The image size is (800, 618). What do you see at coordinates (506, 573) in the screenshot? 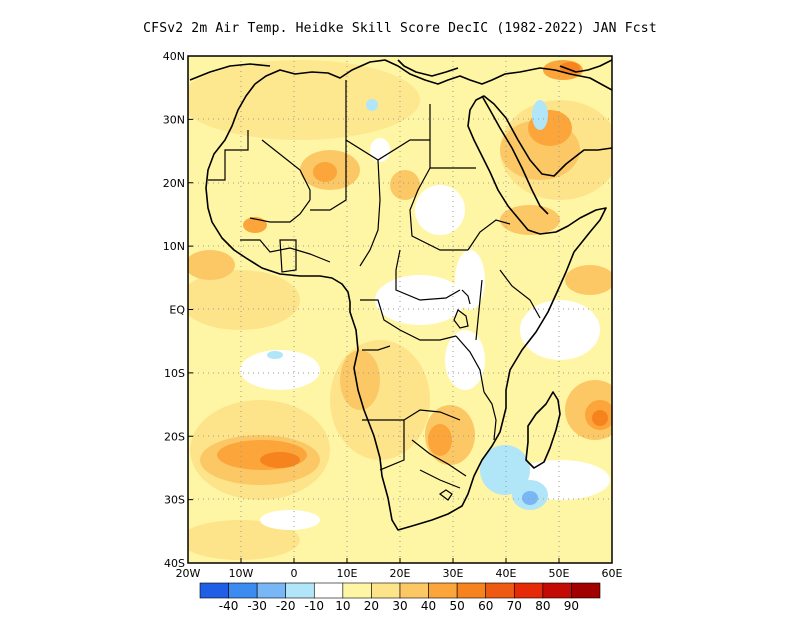
I see `lon-tick-label: 40E` at bounding box center [506, 573].